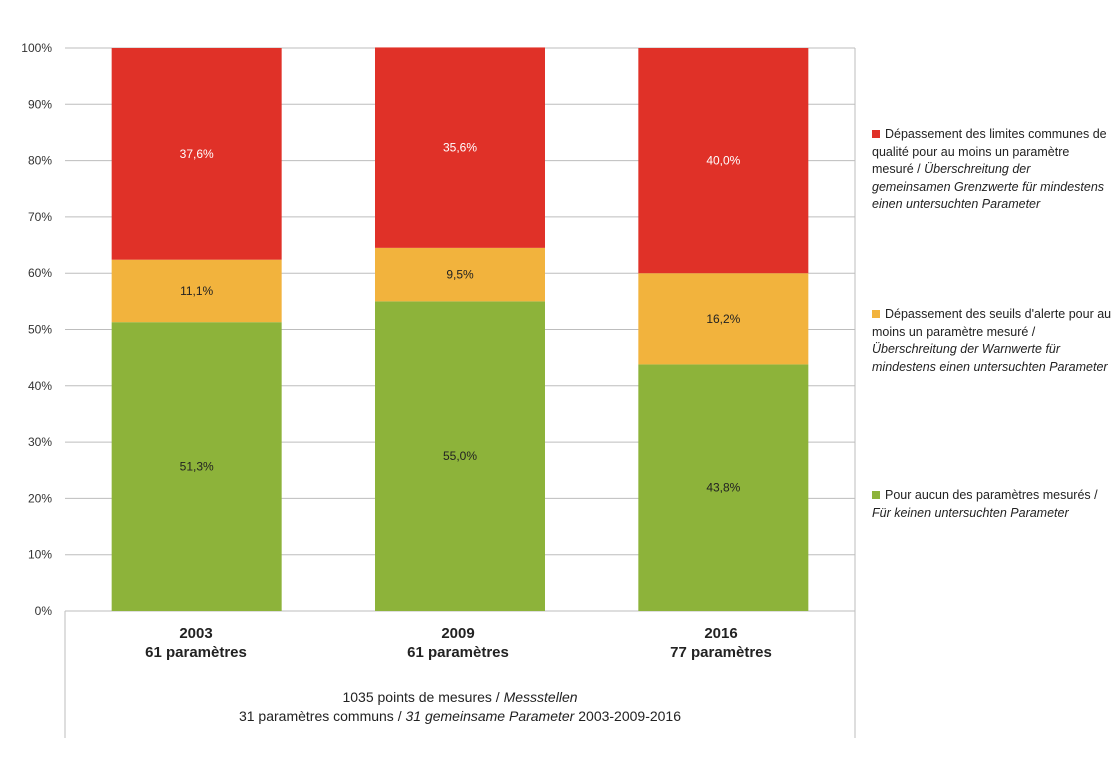 The width and height of the screenshot is (1111, 777). I want to click on y-tick-label: 90%, so click(40, 104).